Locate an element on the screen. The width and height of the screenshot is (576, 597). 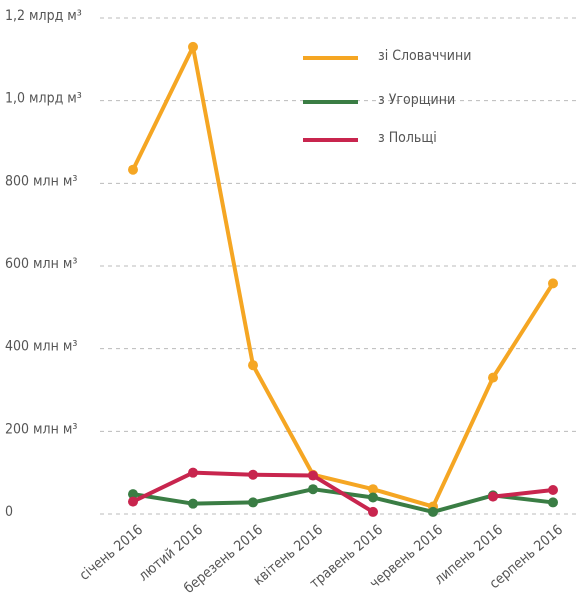
legend-label: з Польщі is located at coordinates (407, 138).